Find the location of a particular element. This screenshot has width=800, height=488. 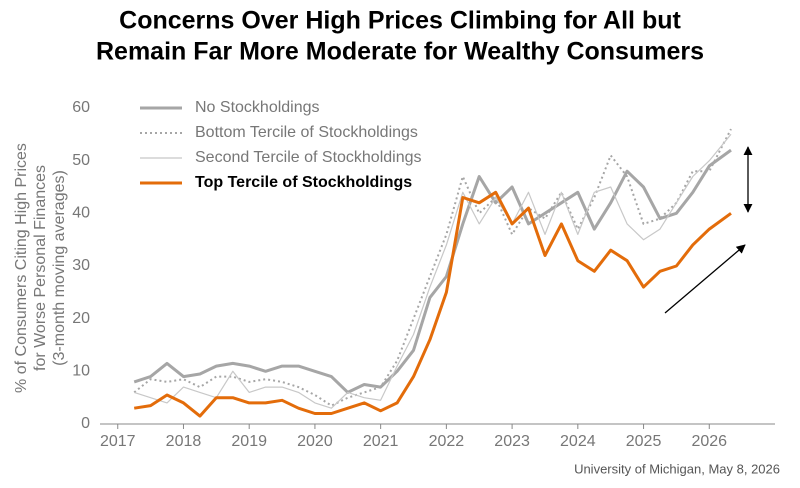

x-tick-label: 2018 is located at coordinates (184, 441).